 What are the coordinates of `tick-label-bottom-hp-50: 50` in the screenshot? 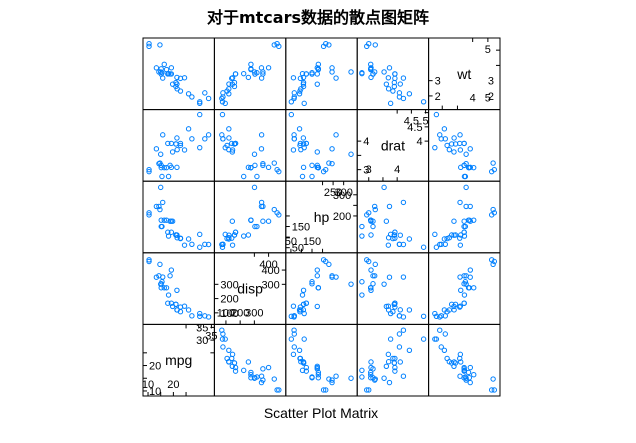 It's located at (291, 242).